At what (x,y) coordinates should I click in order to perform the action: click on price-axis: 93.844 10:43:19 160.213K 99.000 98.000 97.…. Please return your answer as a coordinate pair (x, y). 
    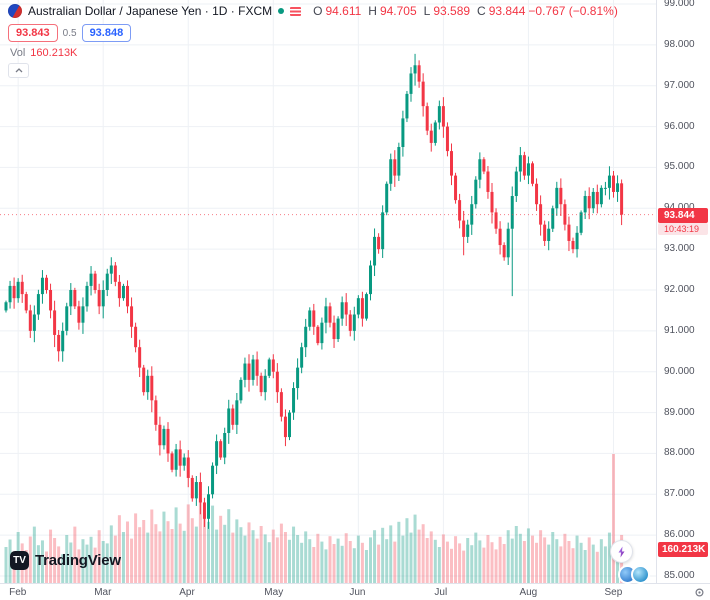
    Looking at the image, I should click on (683, 291).